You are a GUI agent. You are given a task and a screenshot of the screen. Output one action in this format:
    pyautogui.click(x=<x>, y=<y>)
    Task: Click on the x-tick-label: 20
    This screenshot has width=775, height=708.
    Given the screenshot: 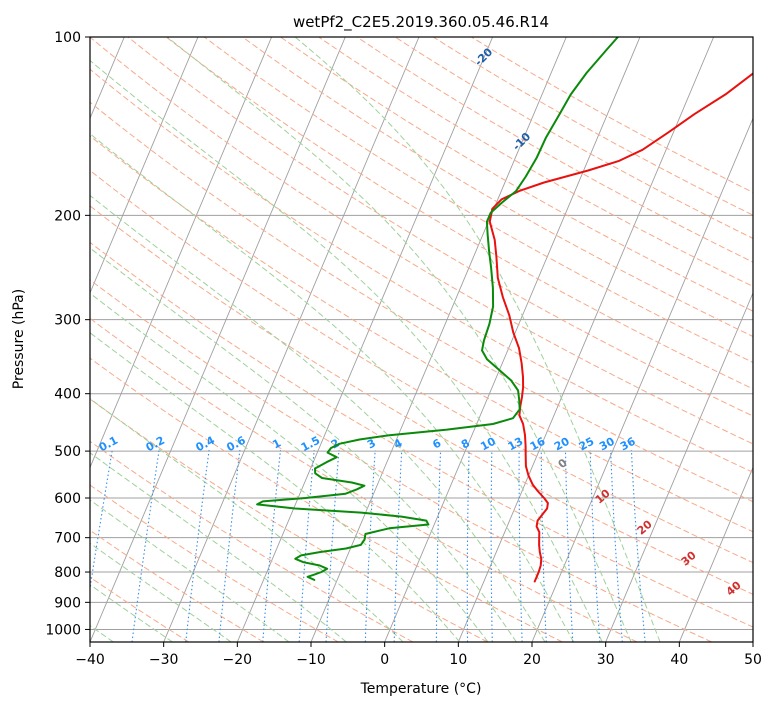 What is the action you would take?
    pyautogui.click(x=532, y=660)
    